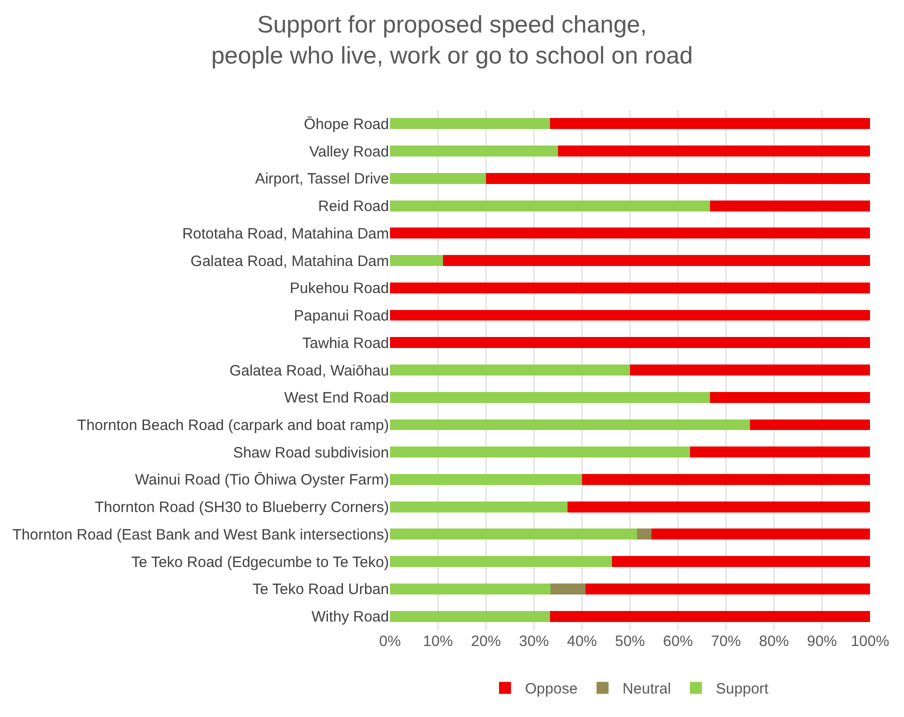 This screenshot has width=904, height=717. Describe the element at coordinates (390, 641) in the screenshot. I see `x-tick-label: 0%` at that location.